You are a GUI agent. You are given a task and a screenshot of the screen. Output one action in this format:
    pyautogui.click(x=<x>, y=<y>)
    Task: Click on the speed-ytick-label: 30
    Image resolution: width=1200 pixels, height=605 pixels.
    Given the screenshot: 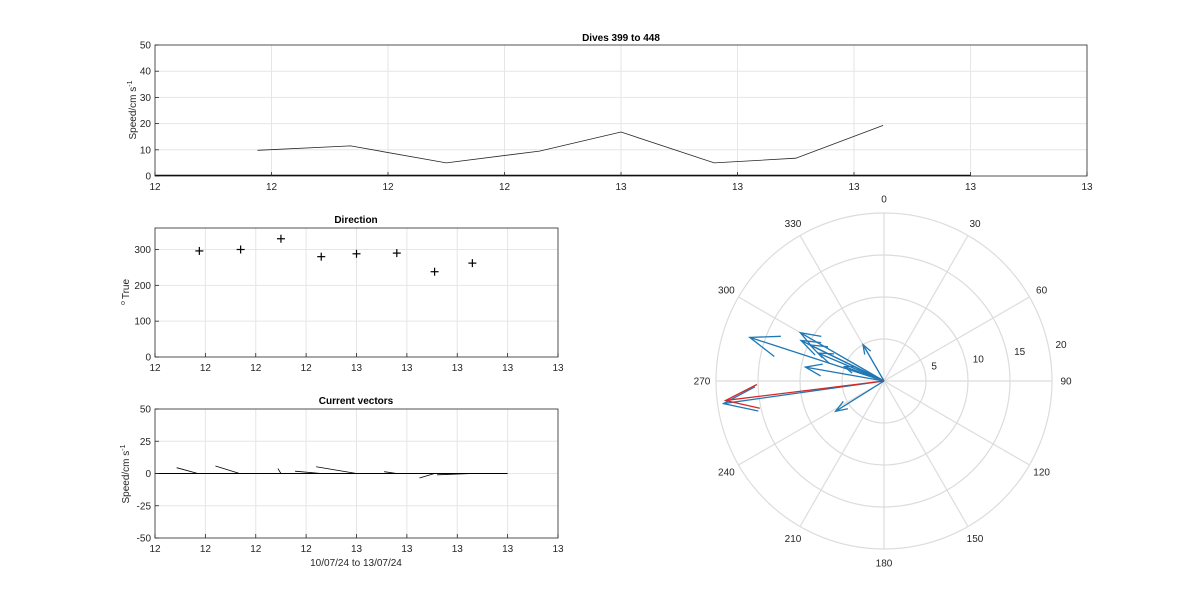 What is the action you would take?
    pyautogui.click(x=146, y=98)
    